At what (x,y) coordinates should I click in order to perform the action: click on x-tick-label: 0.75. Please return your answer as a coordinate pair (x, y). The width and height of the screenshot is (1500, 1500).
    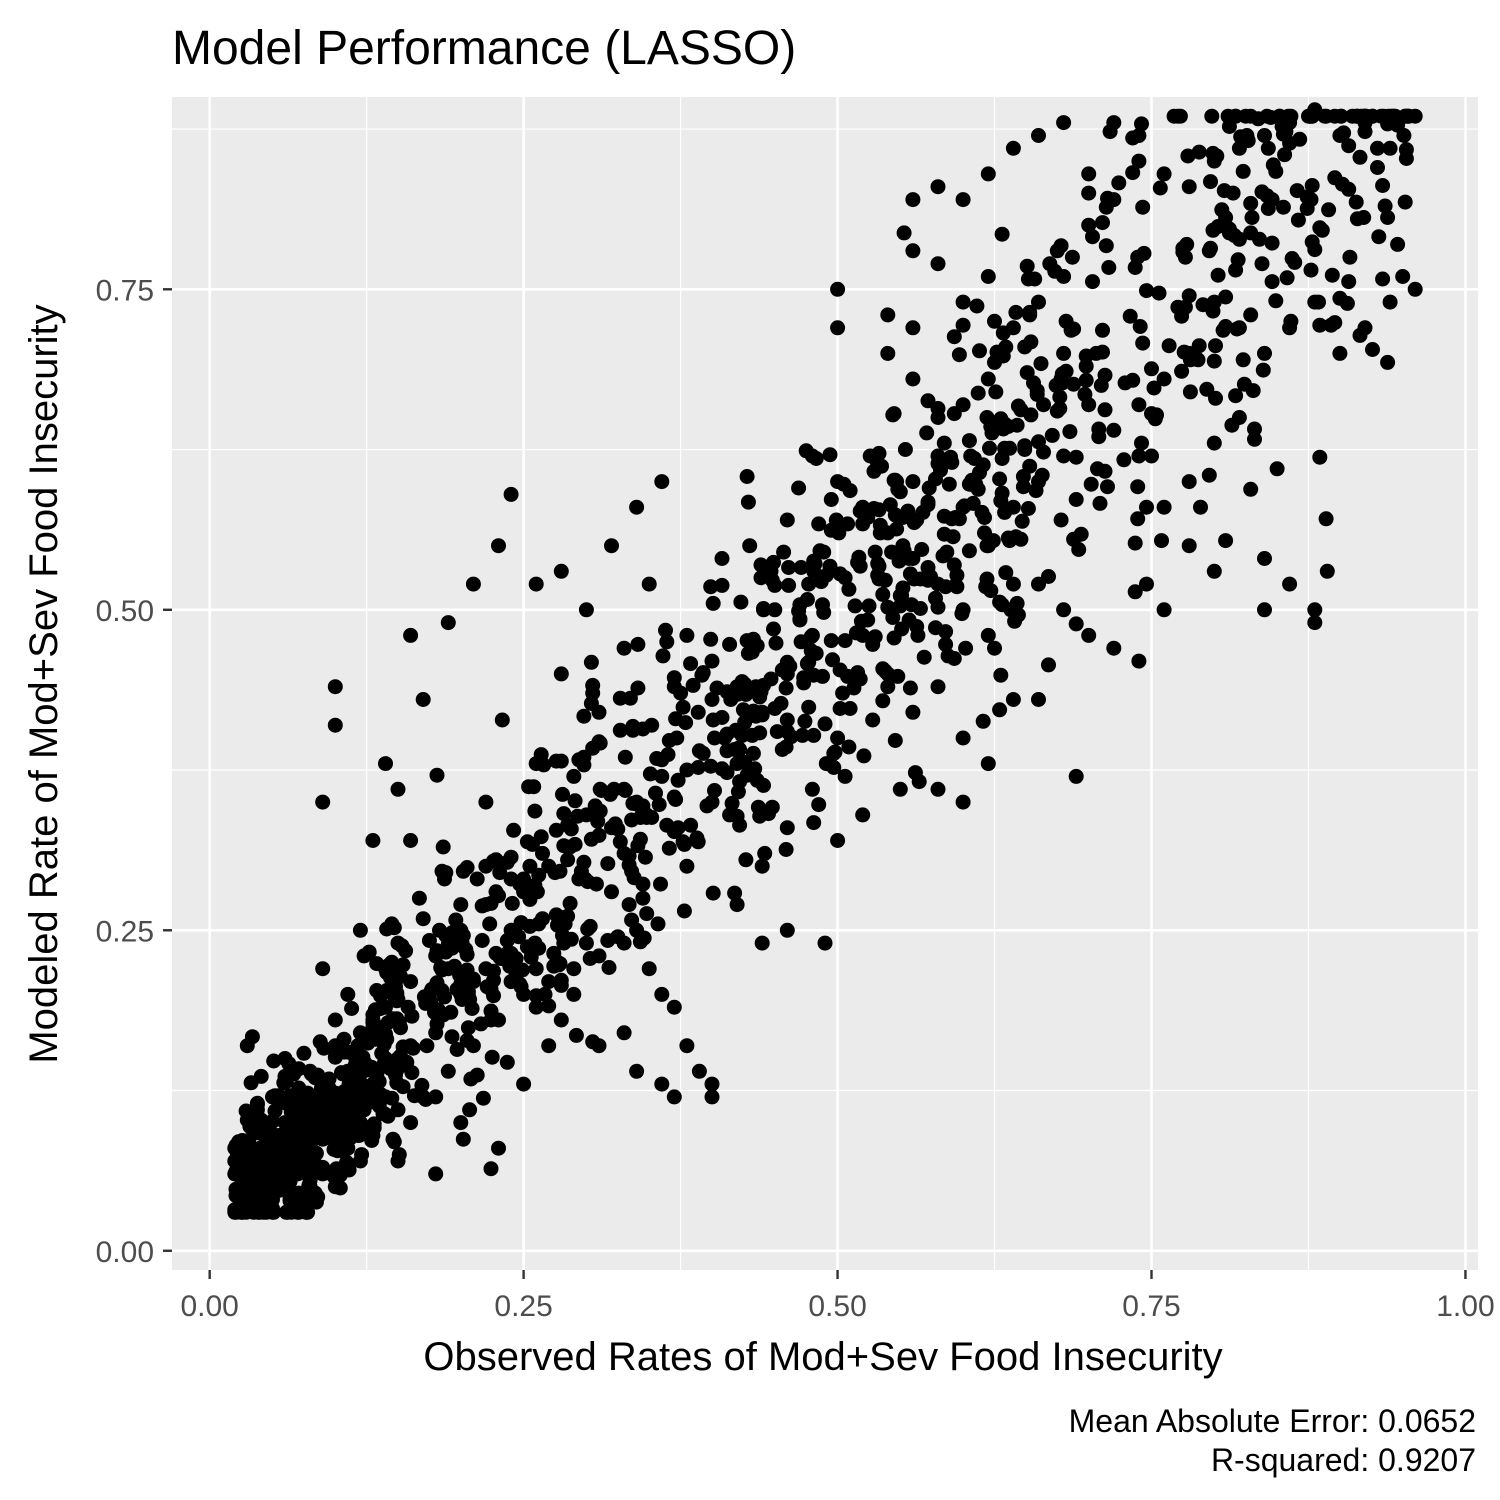
    Looking at the image, I should click on (1151, 1306).